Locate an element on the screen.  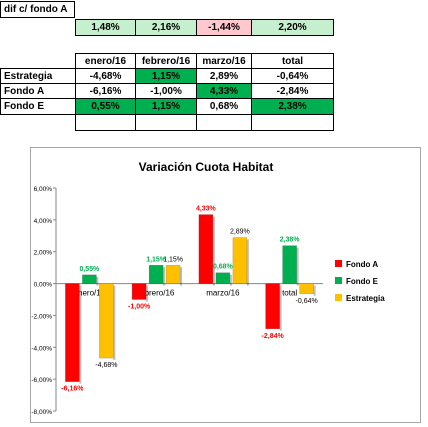
y-tick-label: -6,00% is located at coordinates (41, 380).